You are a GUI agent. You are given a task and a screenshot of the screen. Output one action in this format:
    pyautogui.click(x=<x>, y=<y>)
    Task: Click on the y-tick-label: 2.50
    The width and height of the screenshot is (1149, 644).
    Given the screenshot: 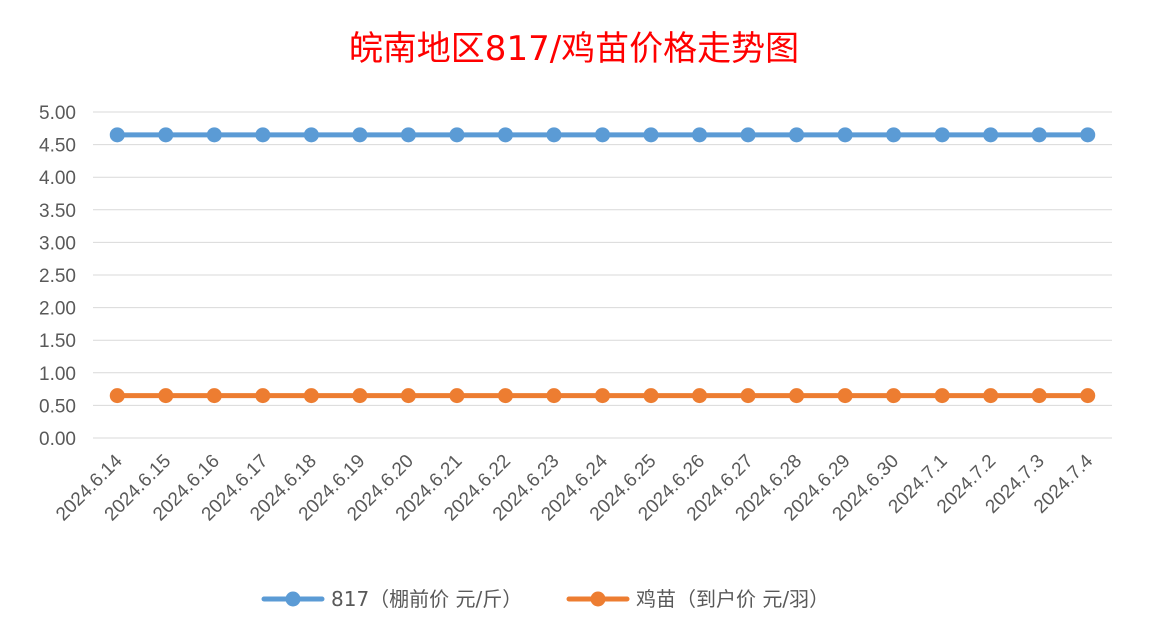 What is the action you would take?
    pyautogui.click(x=57, y=276)
    